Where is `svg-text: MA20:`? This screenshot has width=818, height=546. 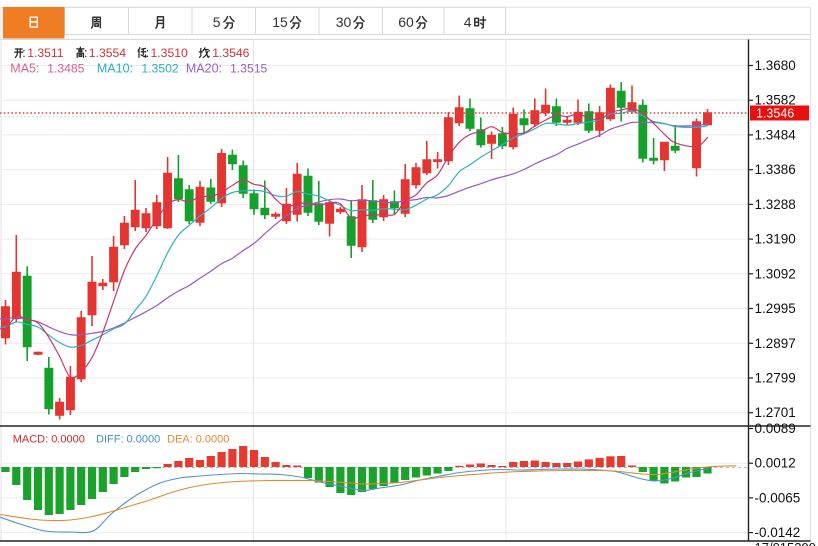 svg-text: MA20: is located at coordinates (204, 69).